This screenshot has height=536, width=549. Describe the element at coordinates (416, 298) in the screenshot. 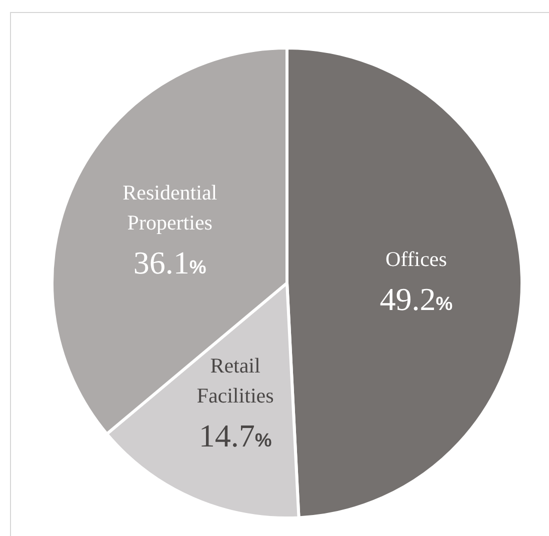

I see `data-label: 49.2%` at that location.